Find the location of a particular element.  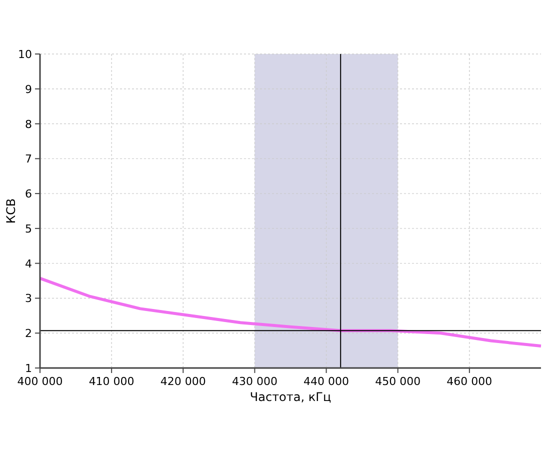

y-tick-label: 7 is located at coordinates (28, 159).